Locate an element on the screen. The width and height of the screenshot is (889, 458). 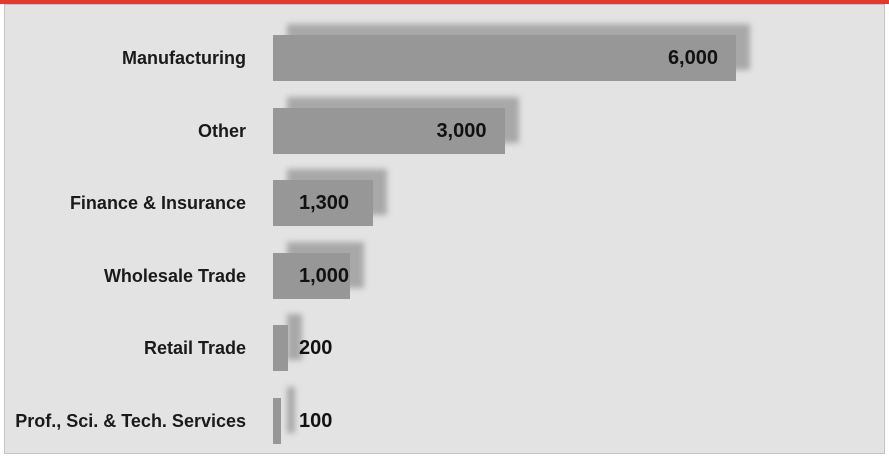
value-label: 6,000 is located at coordinates (692, 58).